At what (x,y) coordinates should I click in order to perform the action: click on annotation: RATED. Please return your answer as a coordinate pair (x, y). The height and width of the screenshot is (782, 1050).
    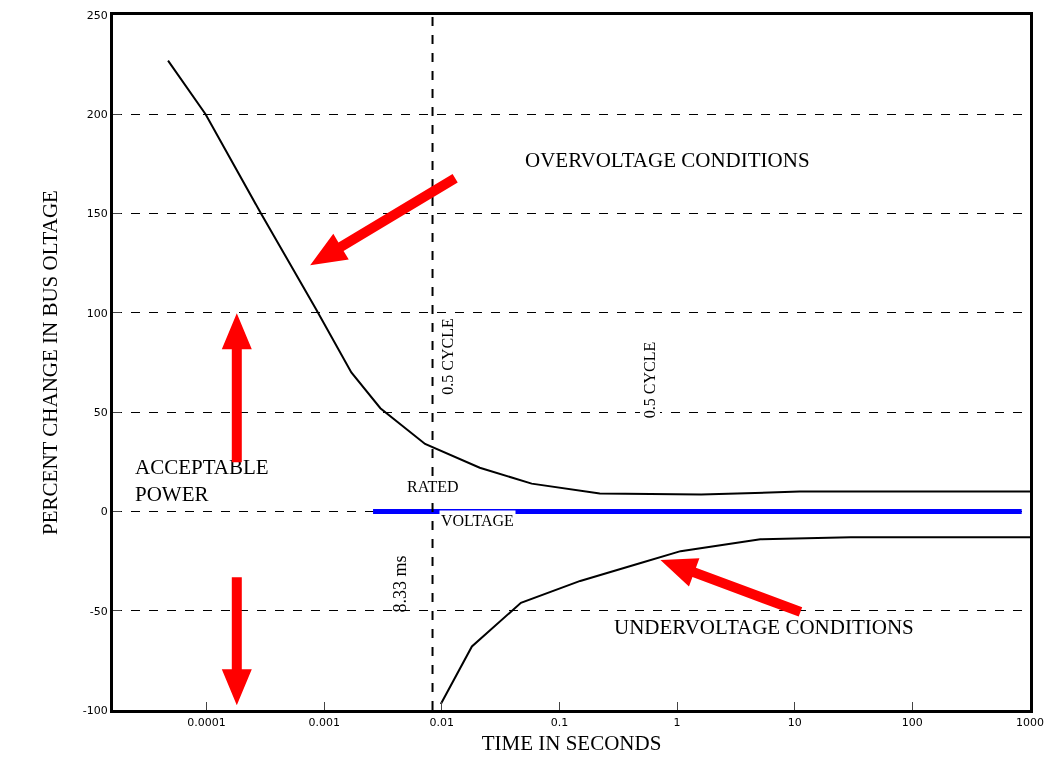
    Looking at the image, I should click on (433, 486).